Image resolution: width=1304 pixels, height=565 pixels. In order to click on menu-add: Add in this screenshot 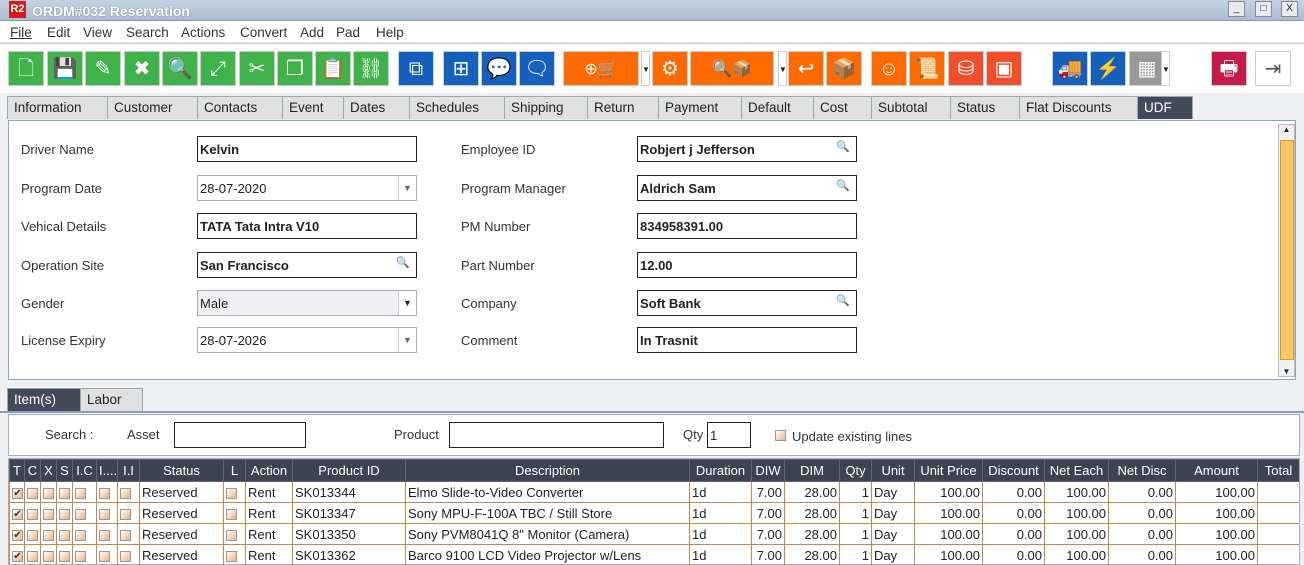, I will do `click(312, 32)`.